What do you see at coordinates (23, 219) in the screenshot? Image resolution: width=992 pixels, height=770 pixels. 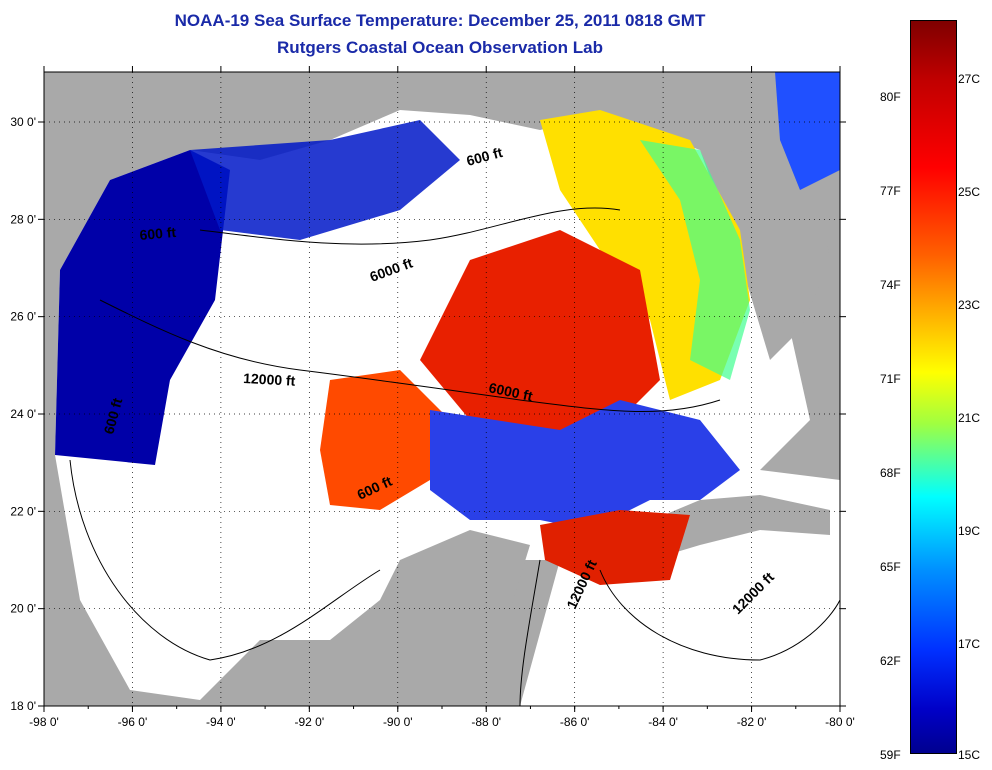 I see `y-tick-label: 28 0'` at bounding box center [23, 219].